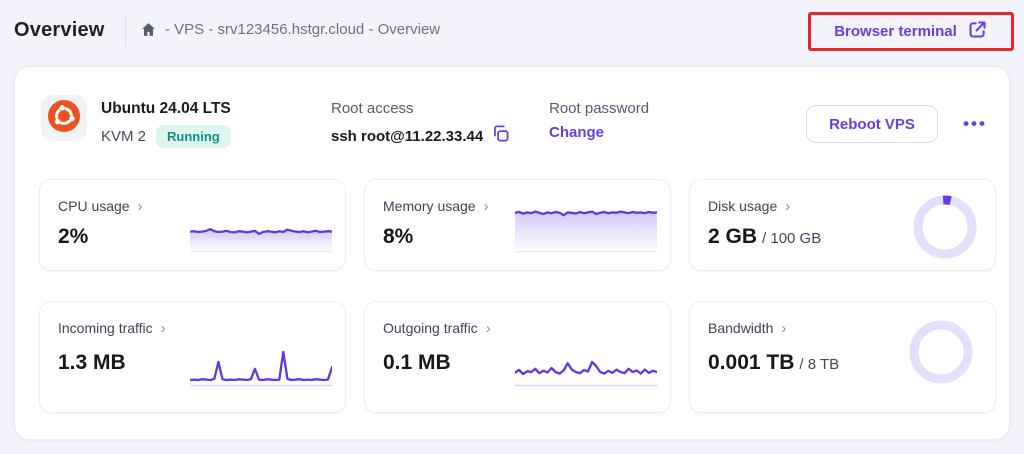 The image size is (1024, 454). What do you see at coordinates (92, 362) in the screenshot?
I see `incoming-traffic-value: 1.3 MB` at bounding box center [92, 362].